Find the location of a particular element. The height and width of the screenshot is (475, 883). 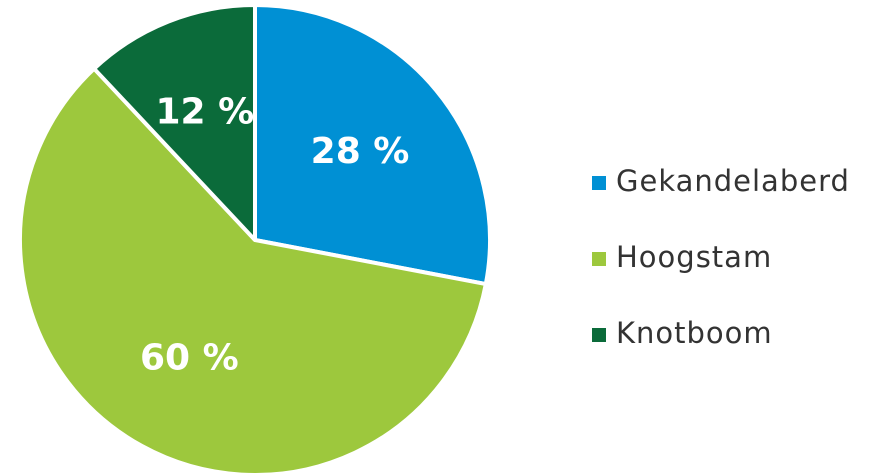

legend-label: Gekandelaberd is located at coordinates (733, 181).